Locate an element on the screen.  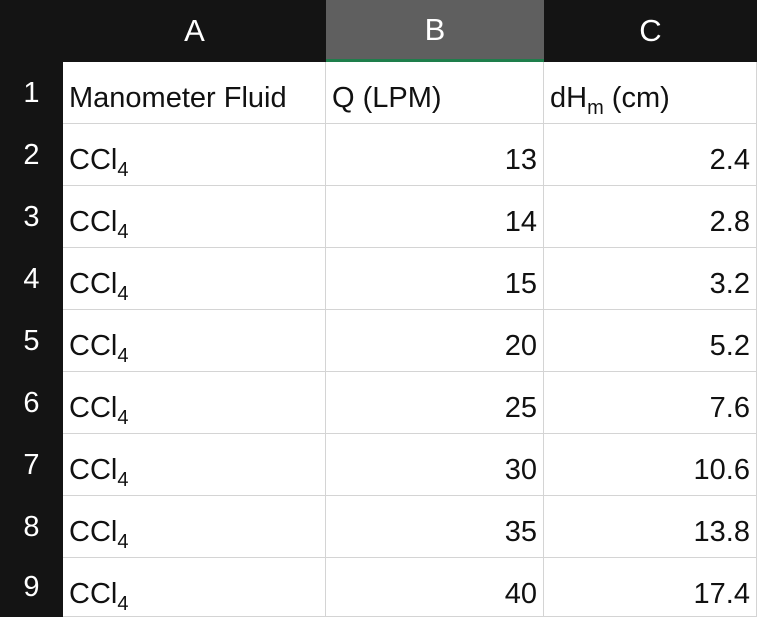
row-header-5: 5 is located at coordinates (31, 341).